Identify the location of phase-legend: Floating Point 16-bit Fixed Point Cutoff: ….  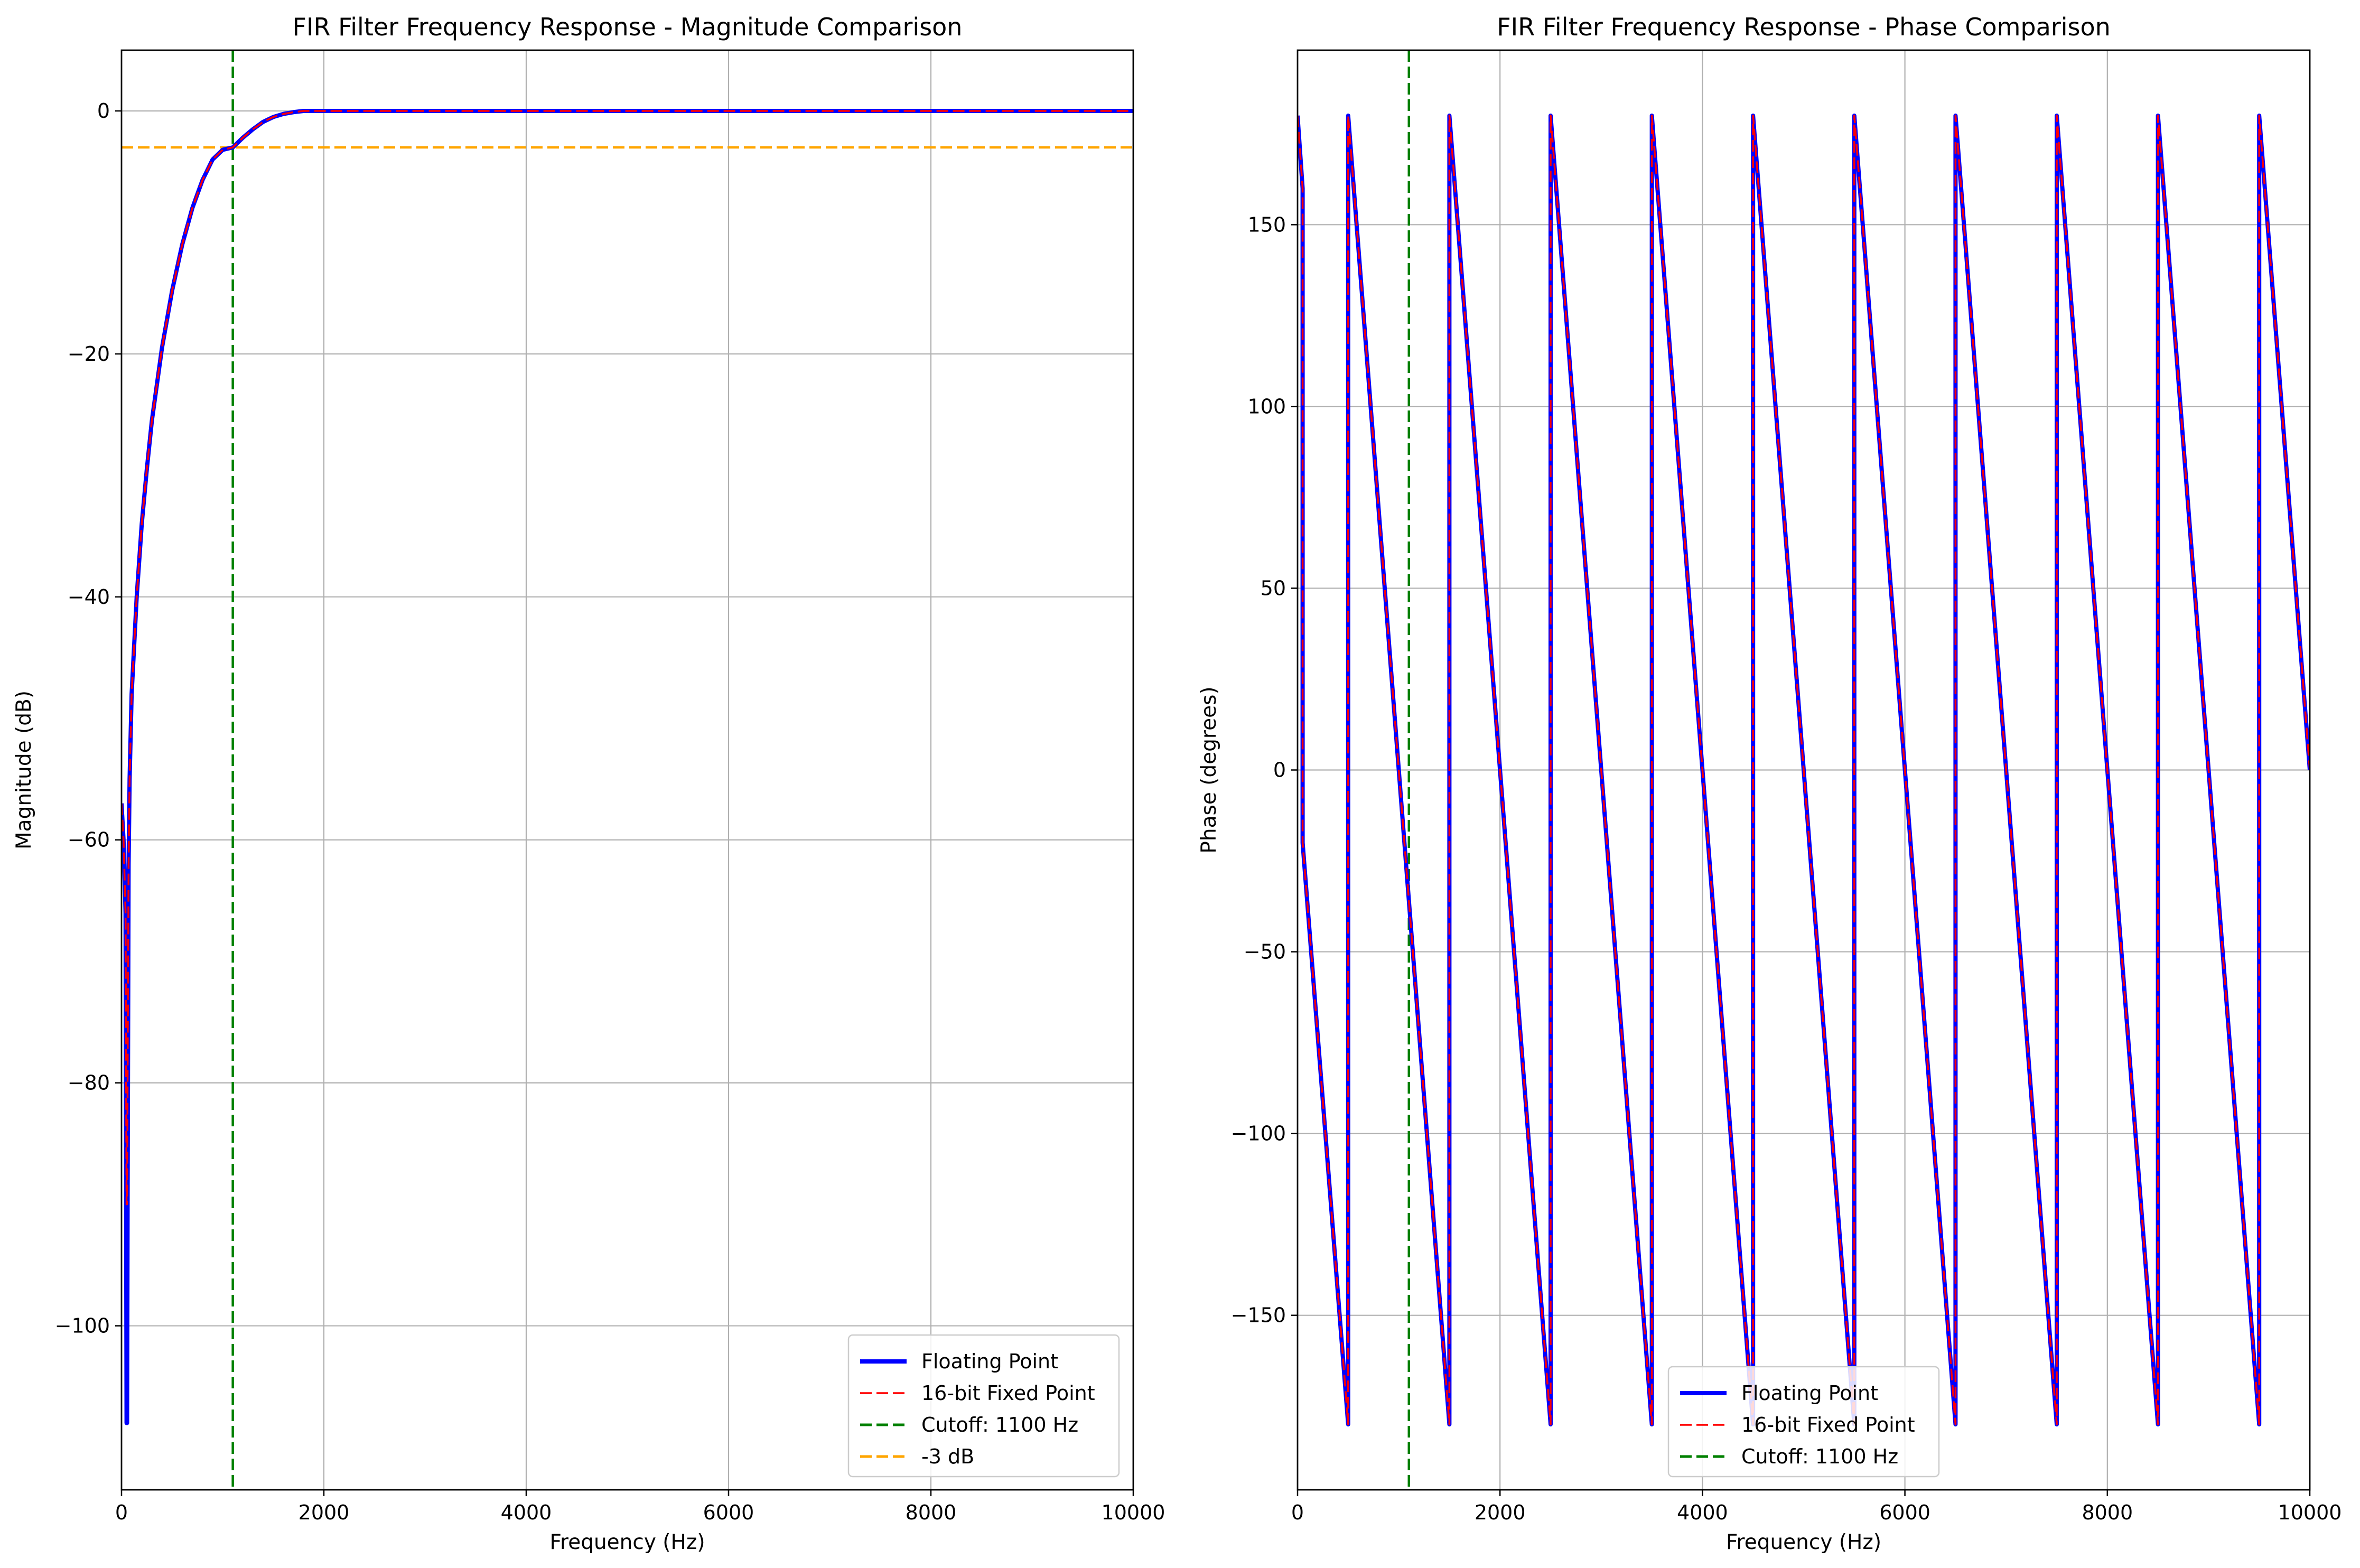
(1803, 1422).